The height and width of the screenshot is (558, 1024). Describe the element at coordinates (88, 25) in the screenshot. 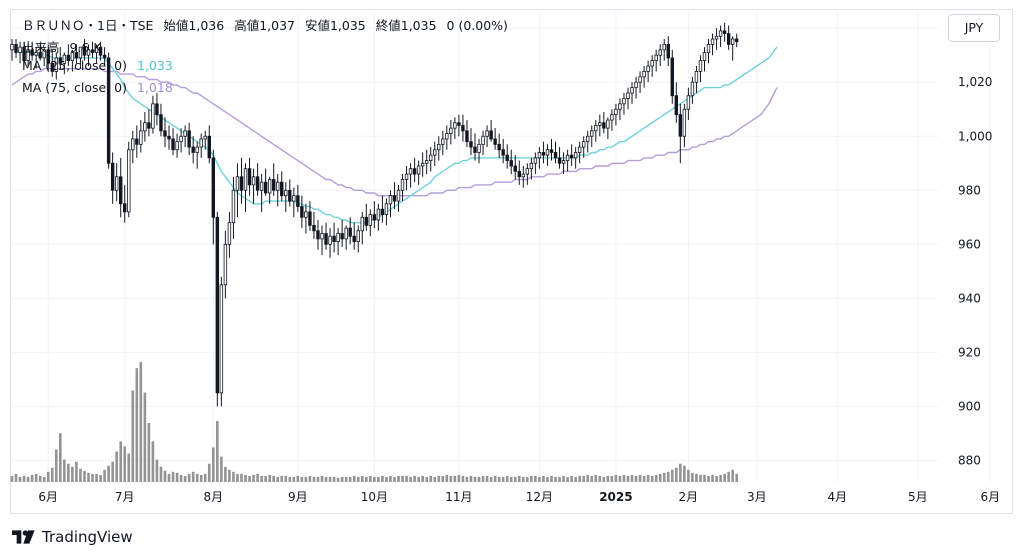

I see `legend-symbol: ＢＲＵＮＯ・1日・TSE` at that location.